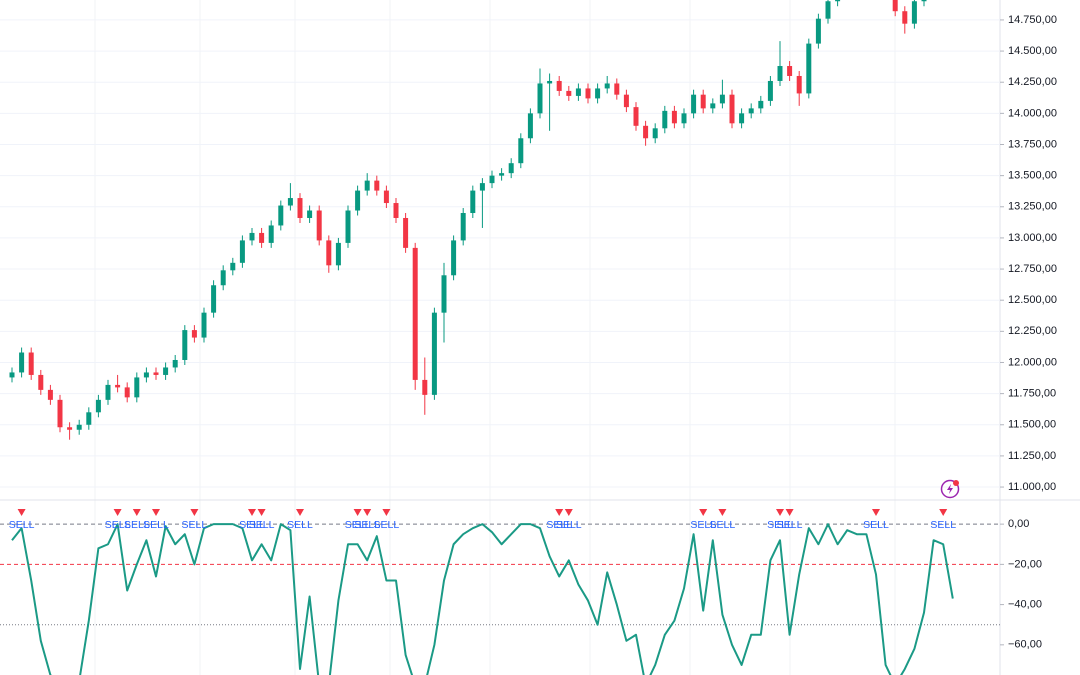 Image resolution: width=1080 pixels, height=675 pixels. I want to click on alert-icon, so click(950, 489).